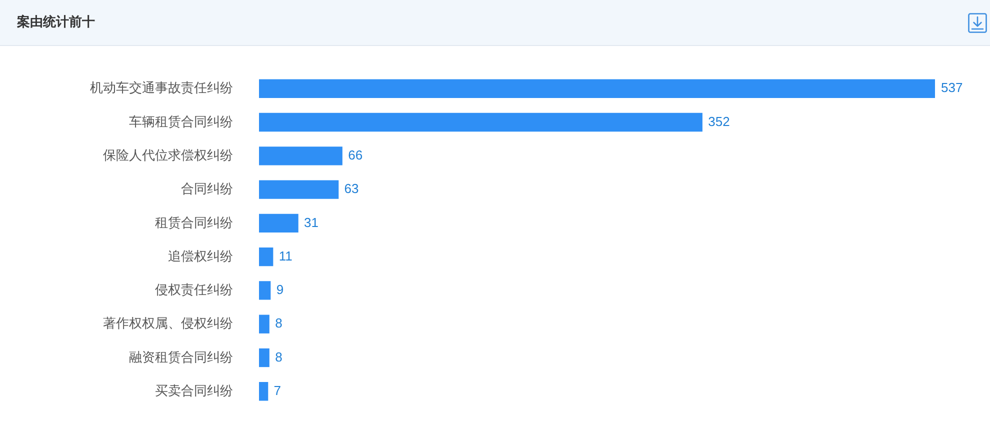  I want to click on y-tick-label: 著作权权属、侵权纠纷, so click(168, 323).